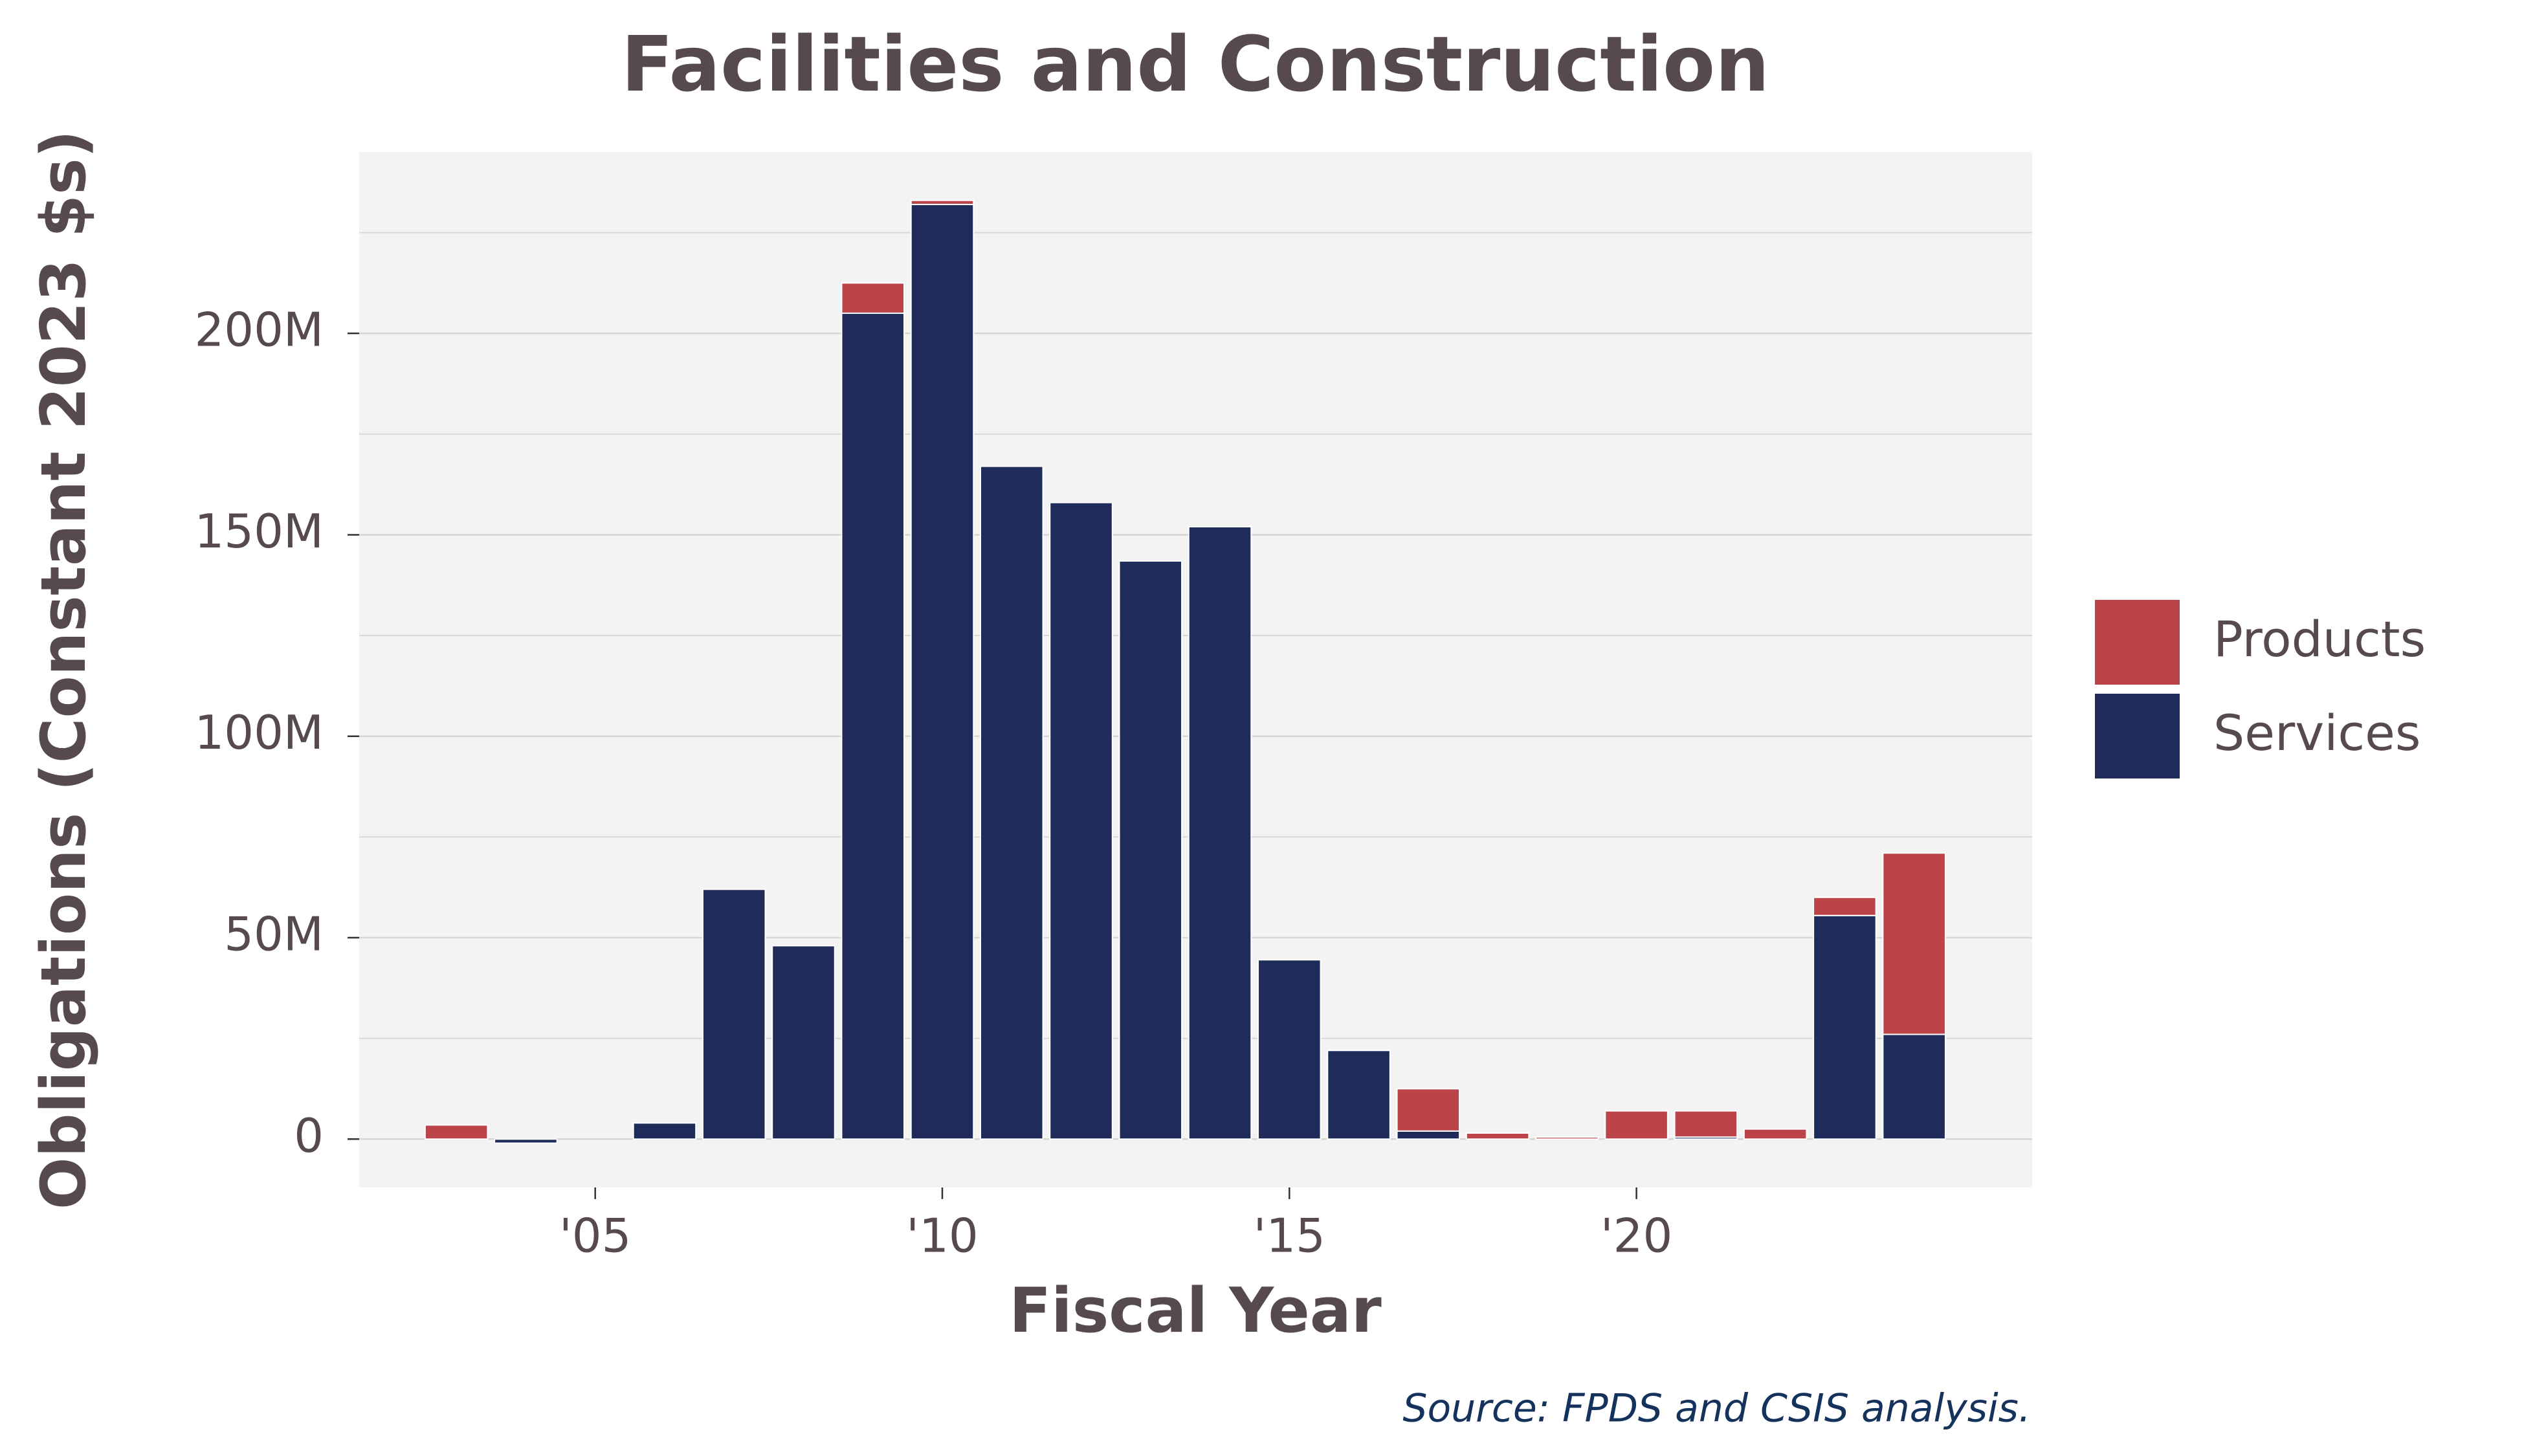 The image size is (2524, 1456). What do you see at coordinates (1567, 1138) in the screenshot?
I see `bar-products-2019` at bounding box center [1567, 1138].